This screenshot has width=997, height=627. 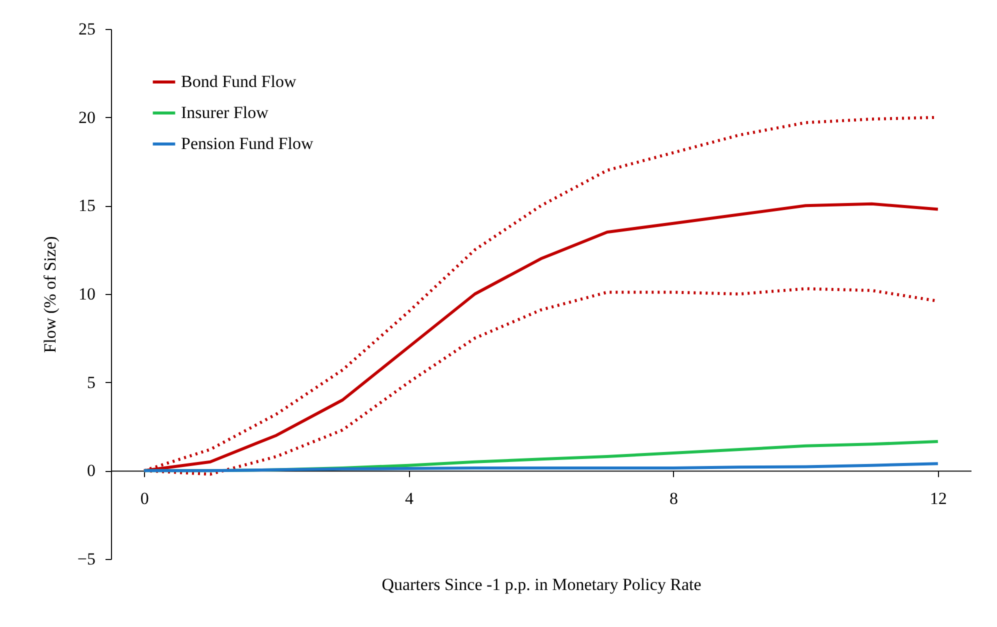 I want to click on x-tick-label: 4, so click(x=409, y=498).